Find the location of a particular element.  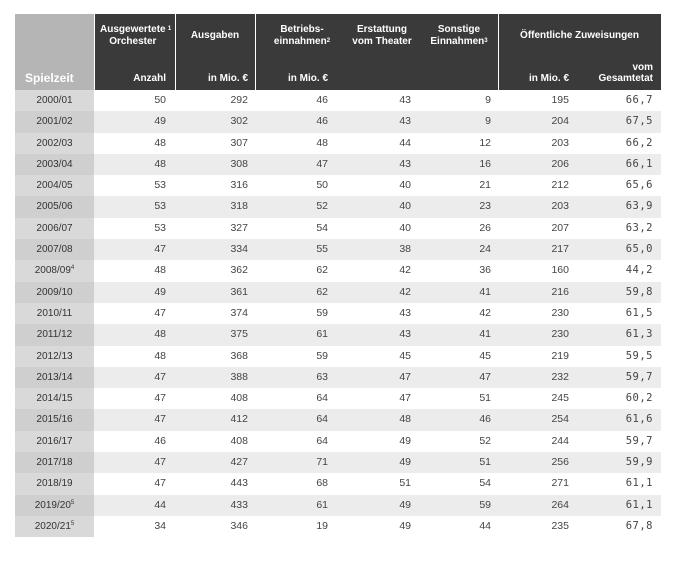

cell-erst: 51 is located at coordinates (405, 483).